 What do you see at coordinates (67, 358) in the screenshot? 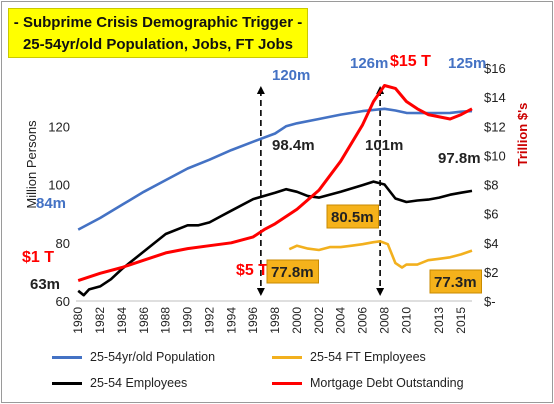
I see `legend-swatch-population` at bounding box center [67, 358].